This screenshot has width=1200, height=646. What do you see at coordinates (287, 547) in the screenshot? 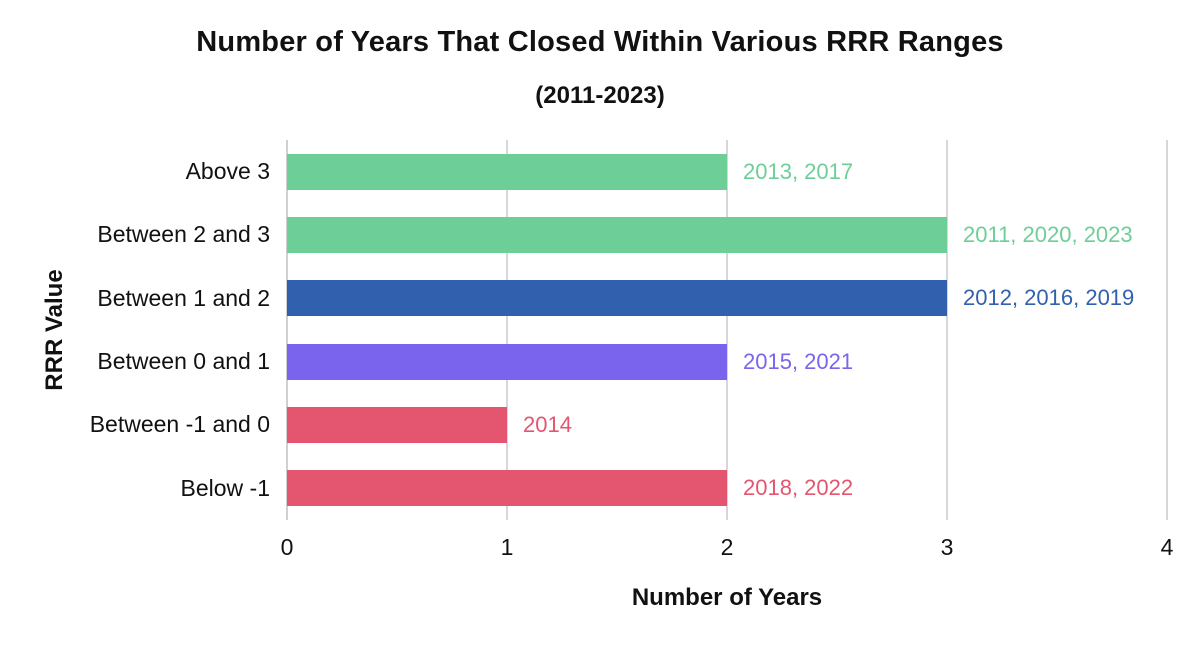
I see `x-tick-label: 0` at bounding box center [287, 547].